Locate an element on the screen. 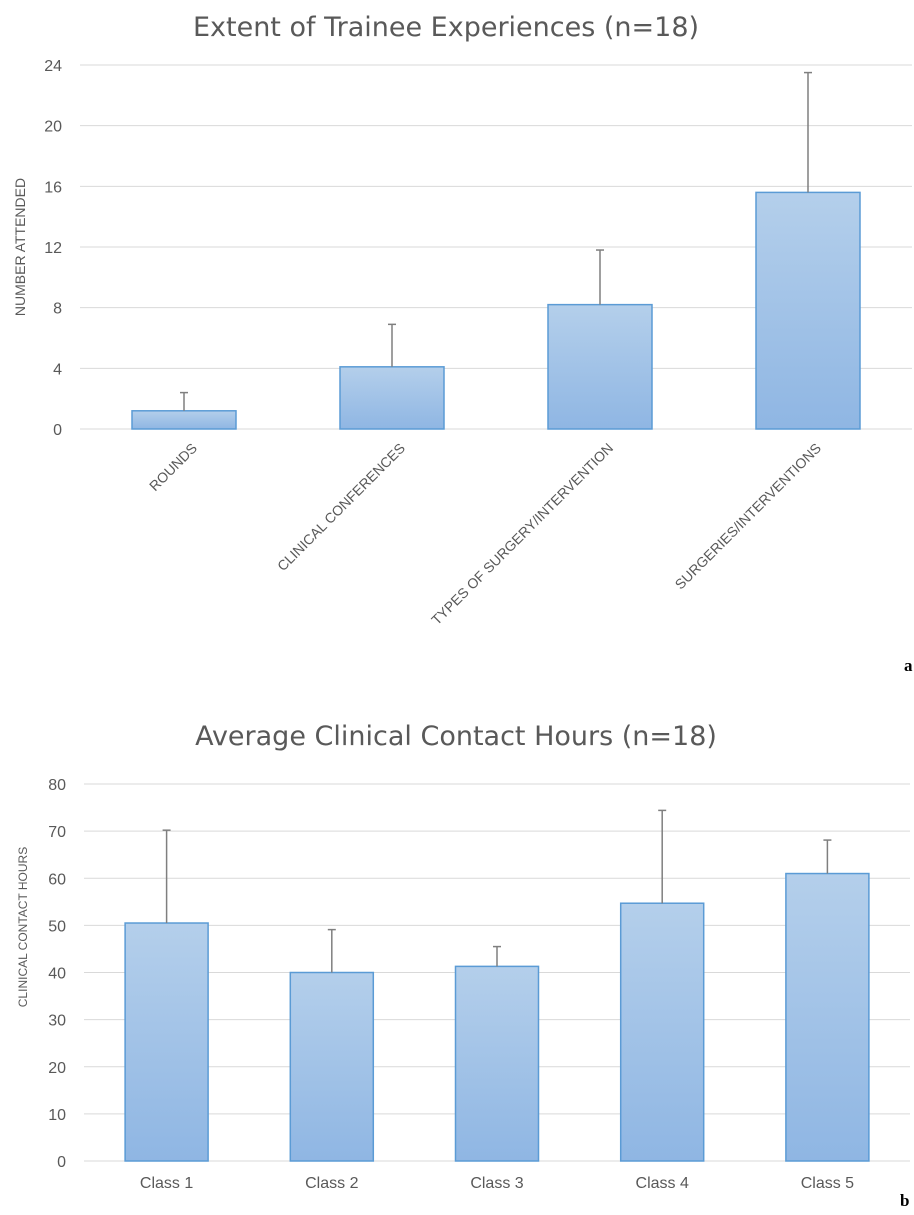  chart-a-title: Extent of Trainee Experiences (n=18) is located at coordinates (446, 27).